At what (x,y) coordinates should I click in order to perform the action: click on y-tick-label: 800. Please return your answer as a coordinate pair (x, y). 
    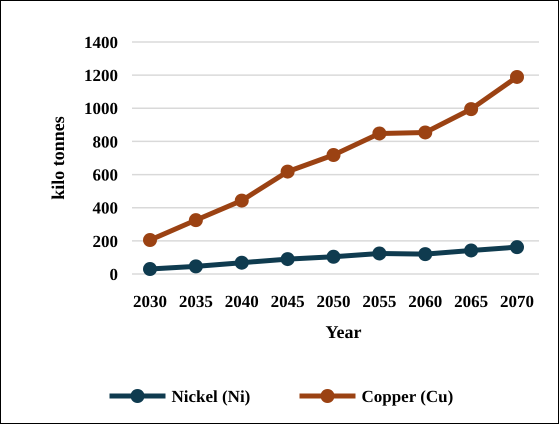
    Looking at the image, I should click on (105, 142).